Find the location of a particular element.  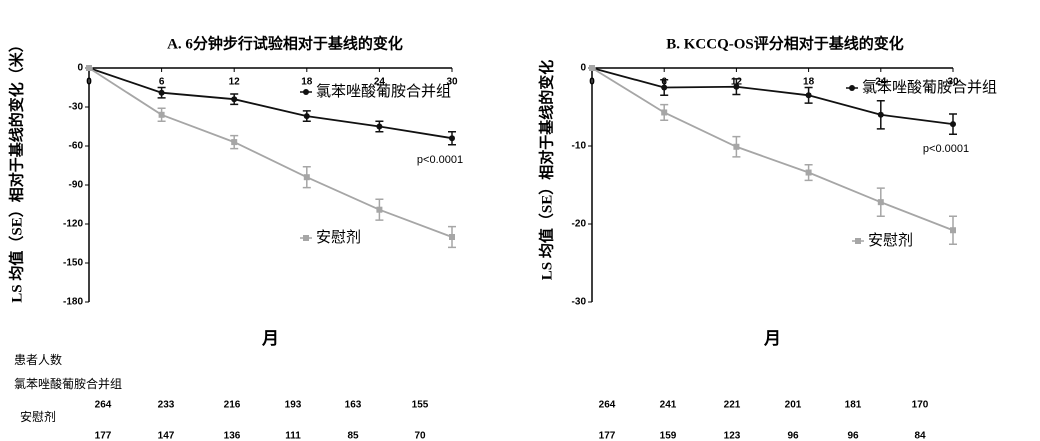

at-risk-count: 233 is located at coordinates (166, 405).